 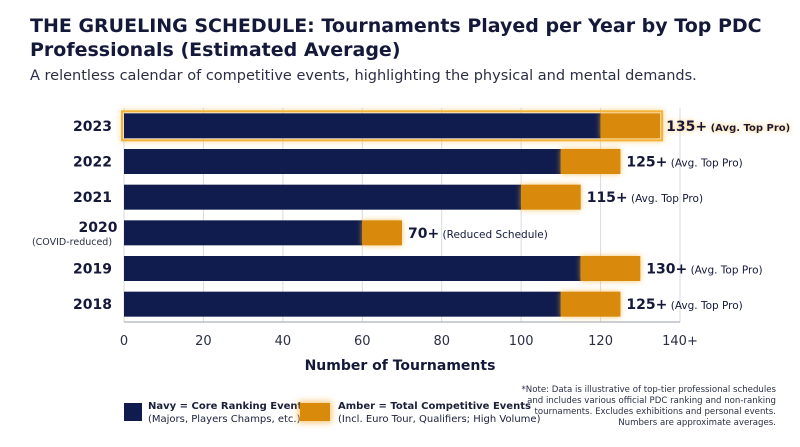 What do you see at coordinates (551, 197) in the screenshot?
I see `bar-extra-2021` at bounding box center [551, 197].